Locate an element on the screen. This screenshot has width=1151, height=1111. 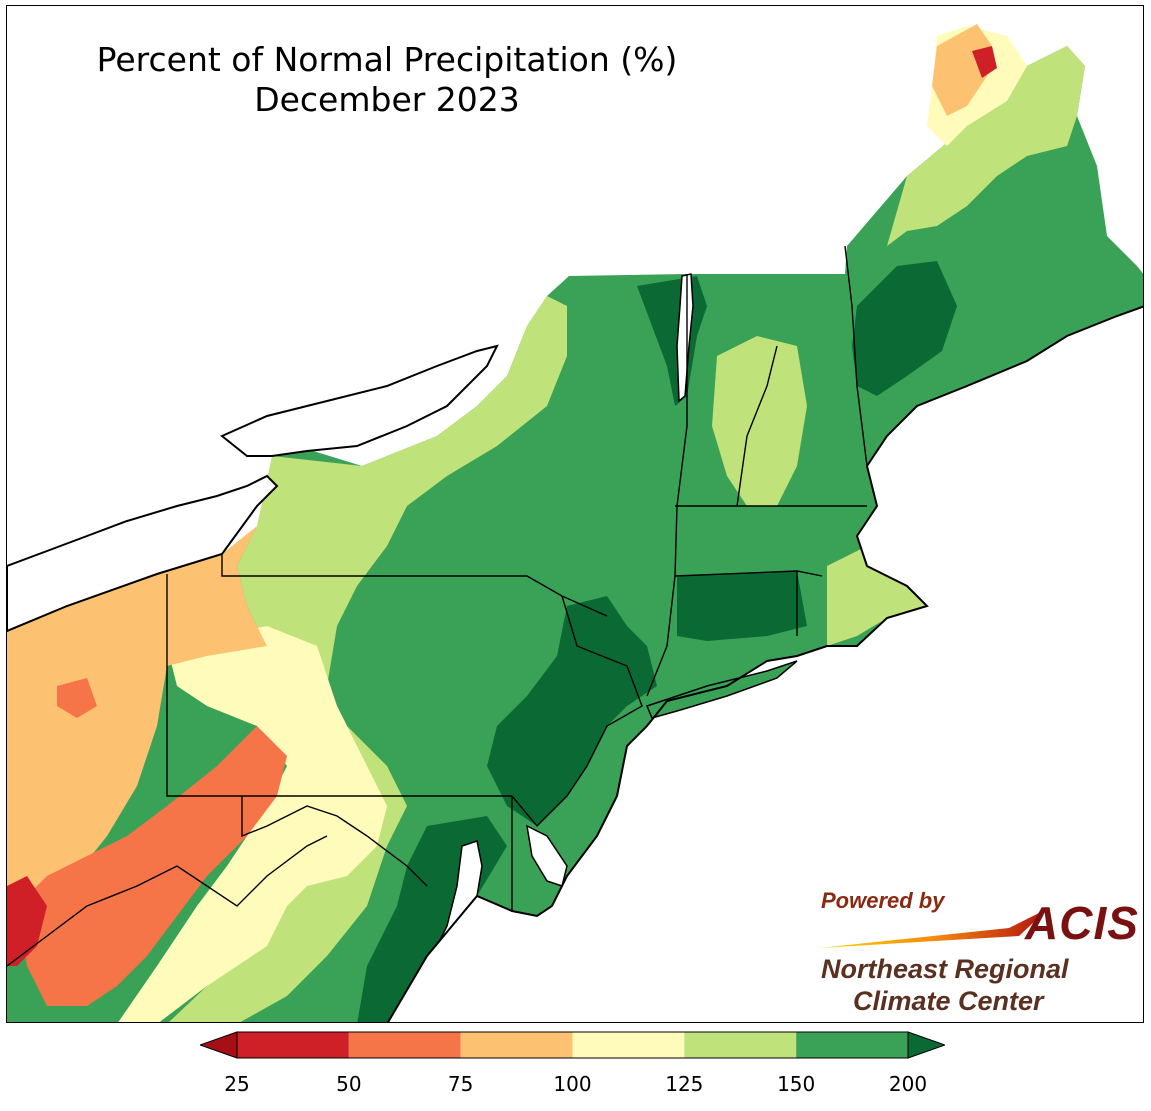
colorbar-tick-label: 125 is located at coordinates (684, 1084).